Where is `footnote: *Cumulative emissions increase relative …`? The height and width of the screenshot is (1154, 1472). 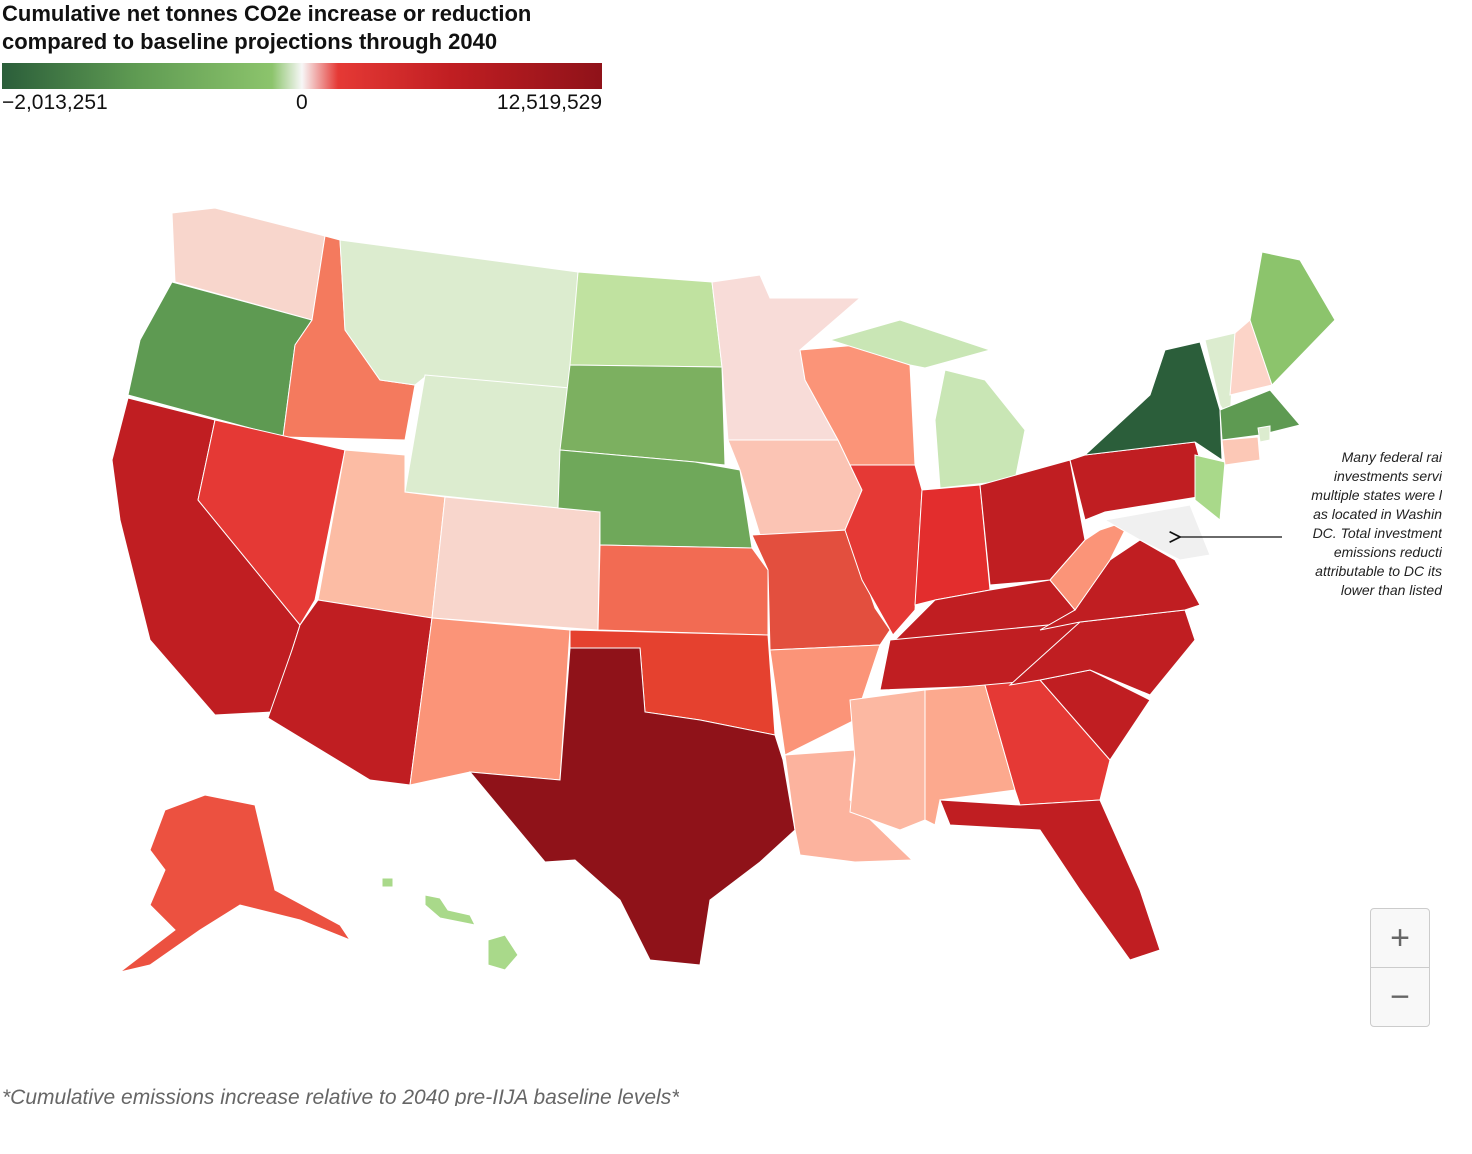
footnote: *Cumulative emissions increase relative … is located at coordinates (341, 1096).